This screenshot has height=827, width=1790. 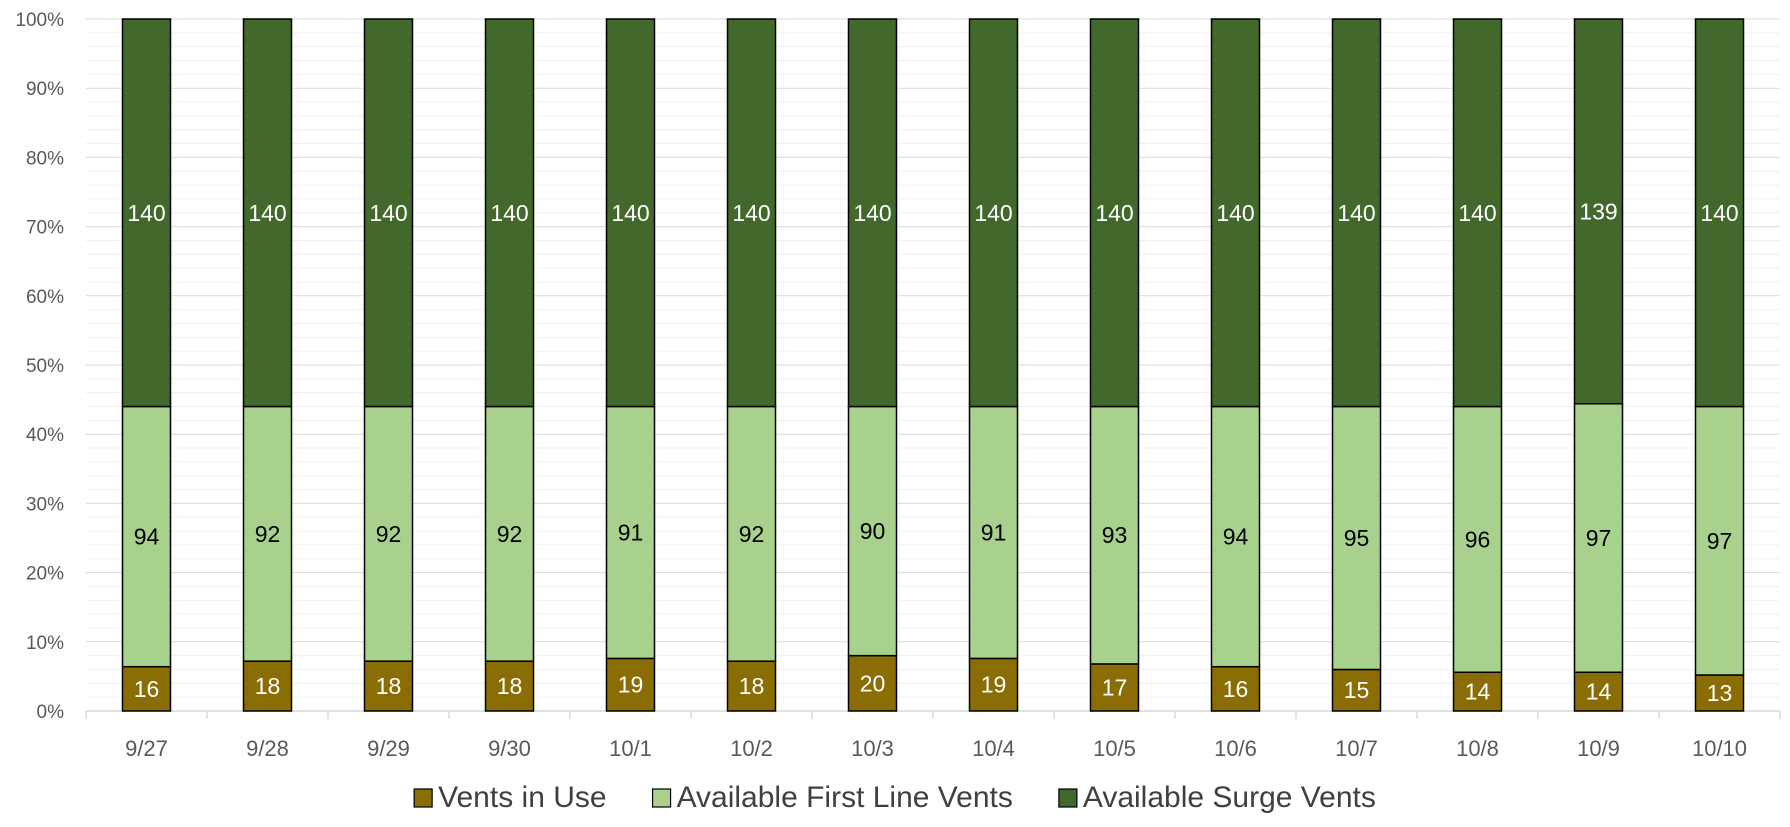 I want to click on legend-item: Available First Line Vents, so click(x=832, y=797).